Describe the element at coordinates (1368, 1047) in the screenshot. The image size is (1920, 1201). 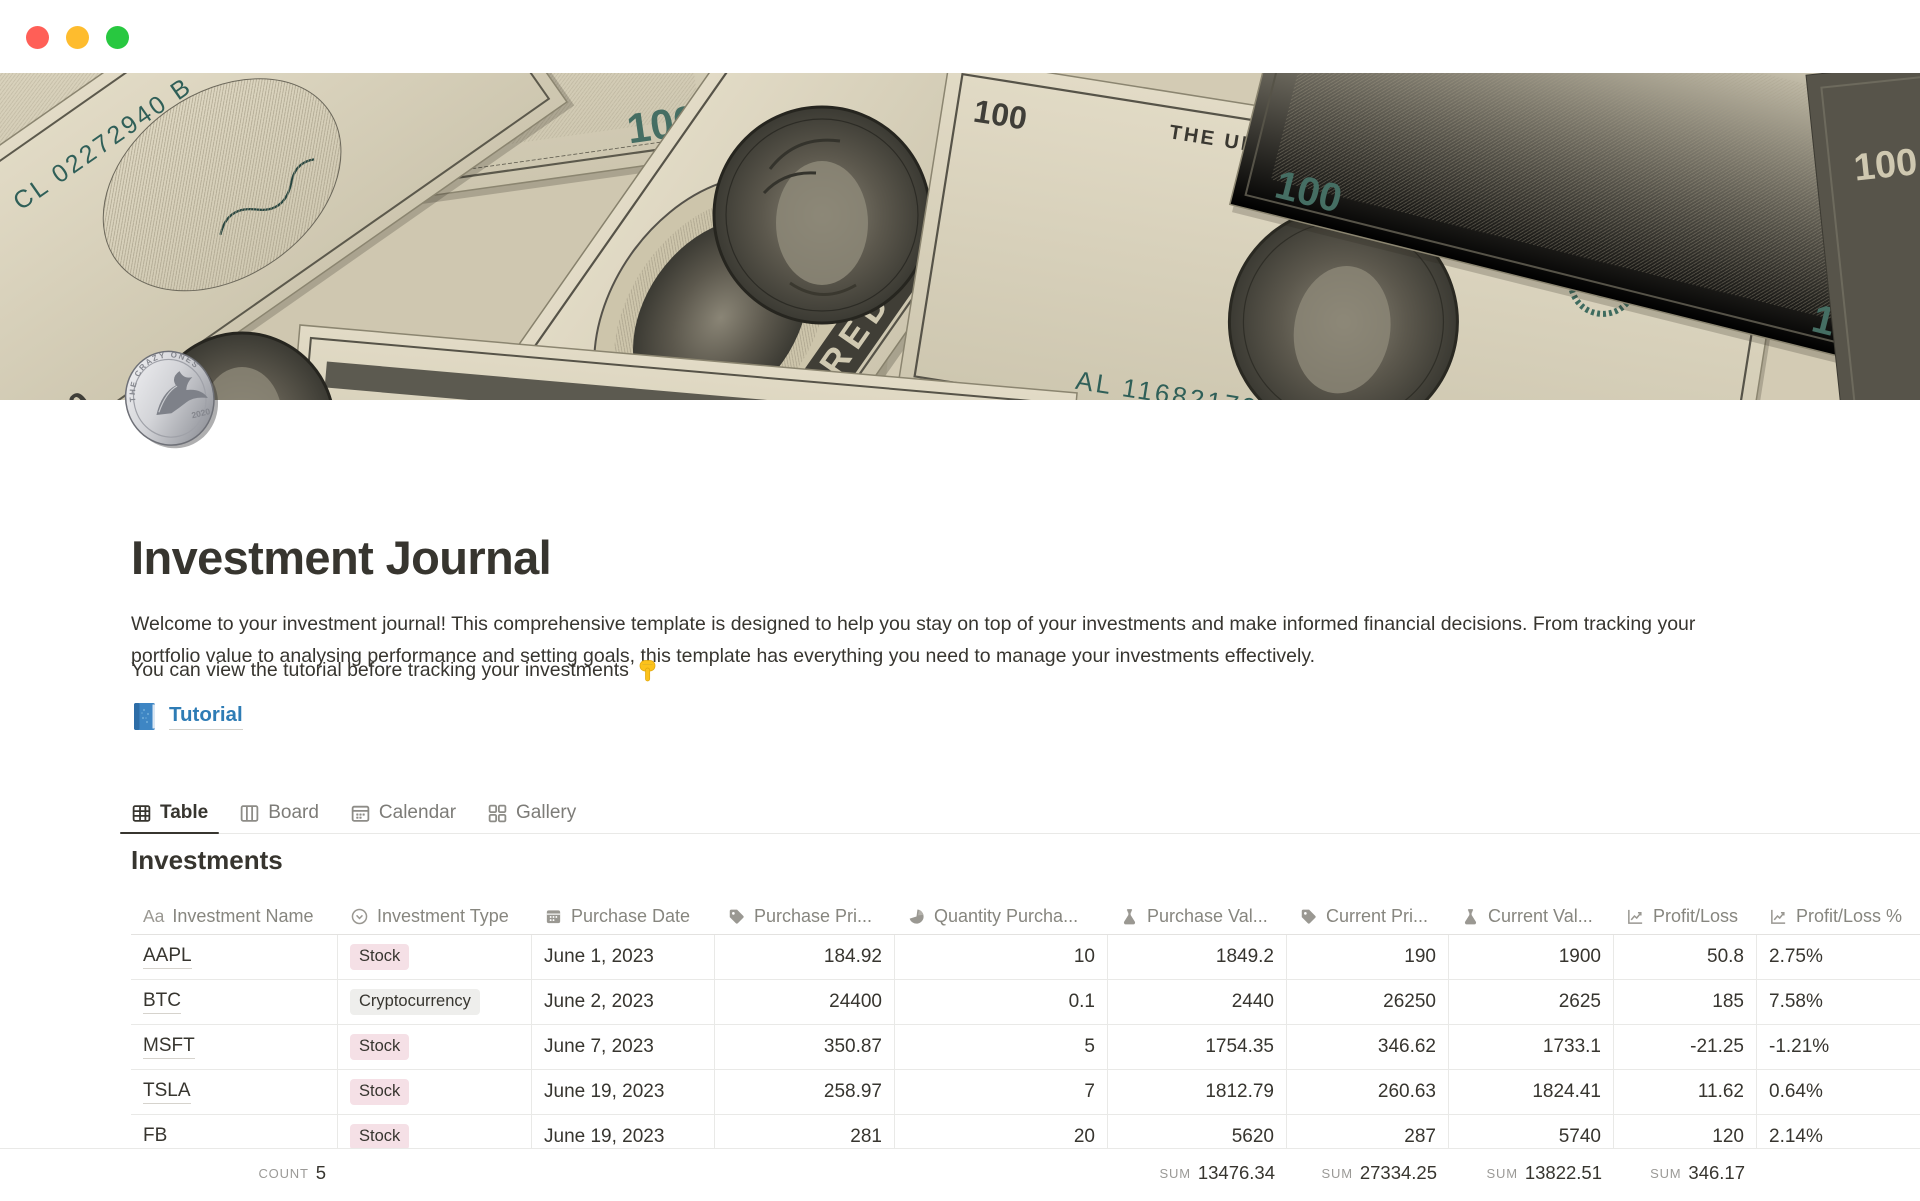
I see `cell-current-price: 346.62` at that location.